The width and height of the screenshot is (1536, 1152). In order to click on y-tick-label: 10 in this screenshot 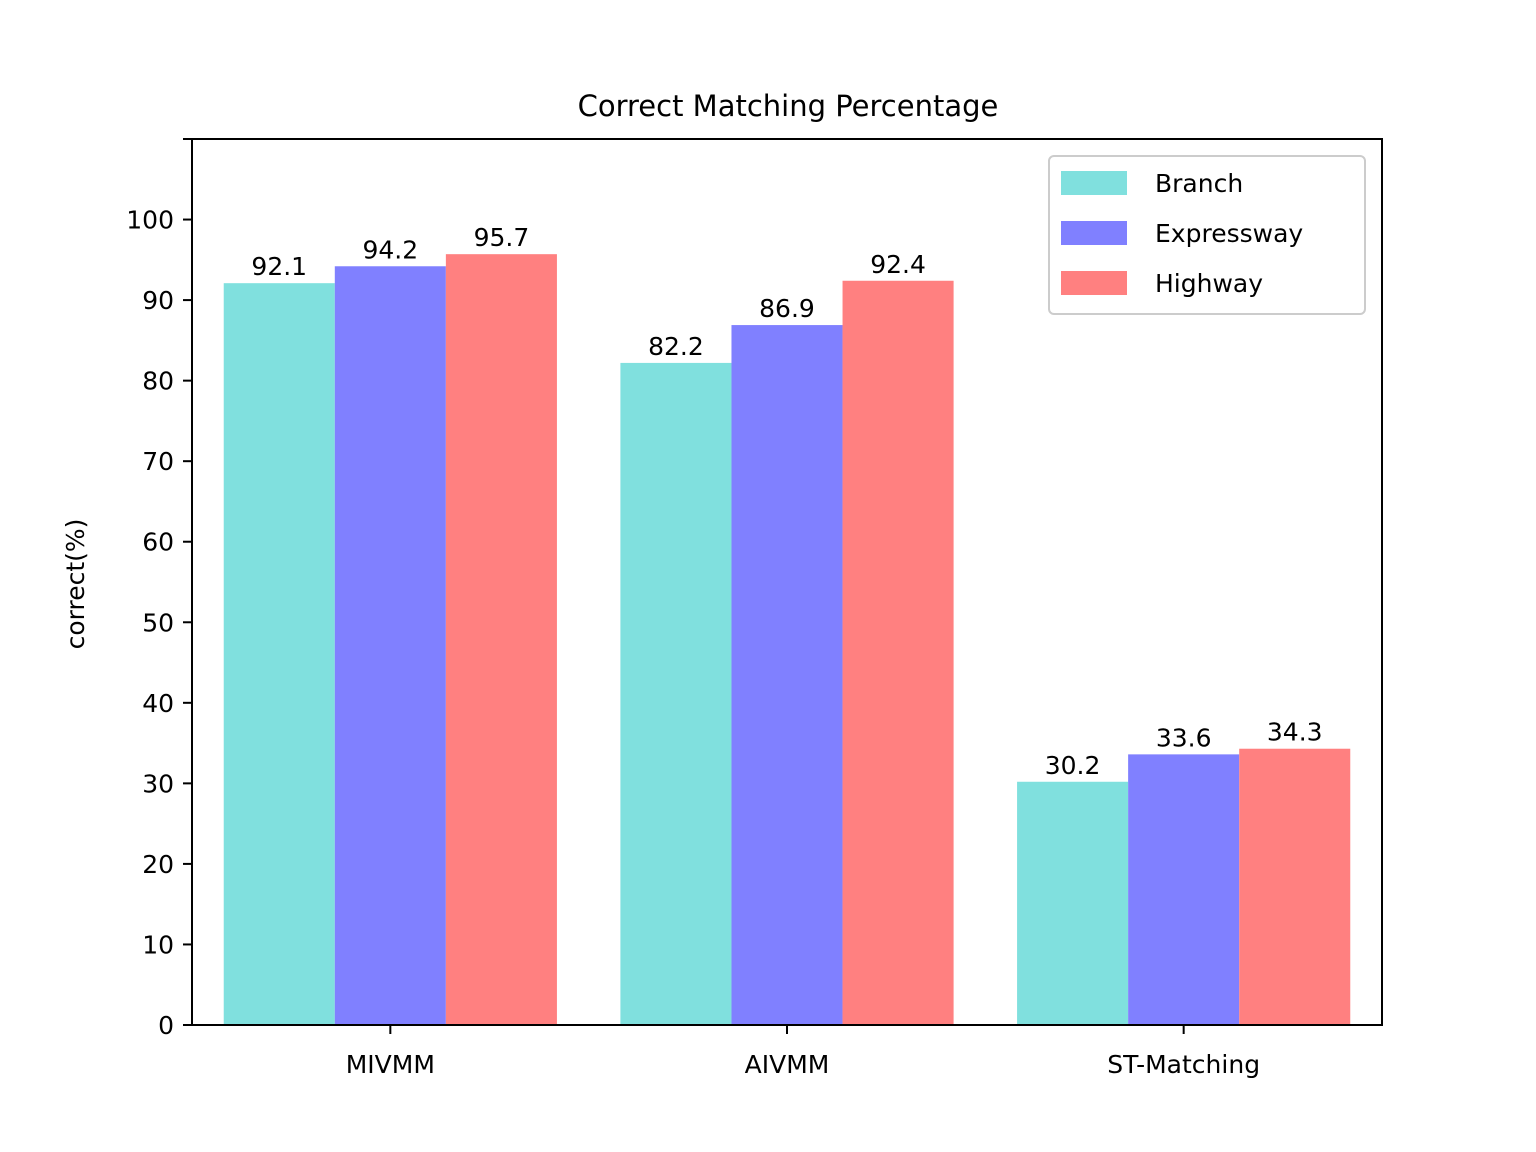, I will do `click(158, 944)`.